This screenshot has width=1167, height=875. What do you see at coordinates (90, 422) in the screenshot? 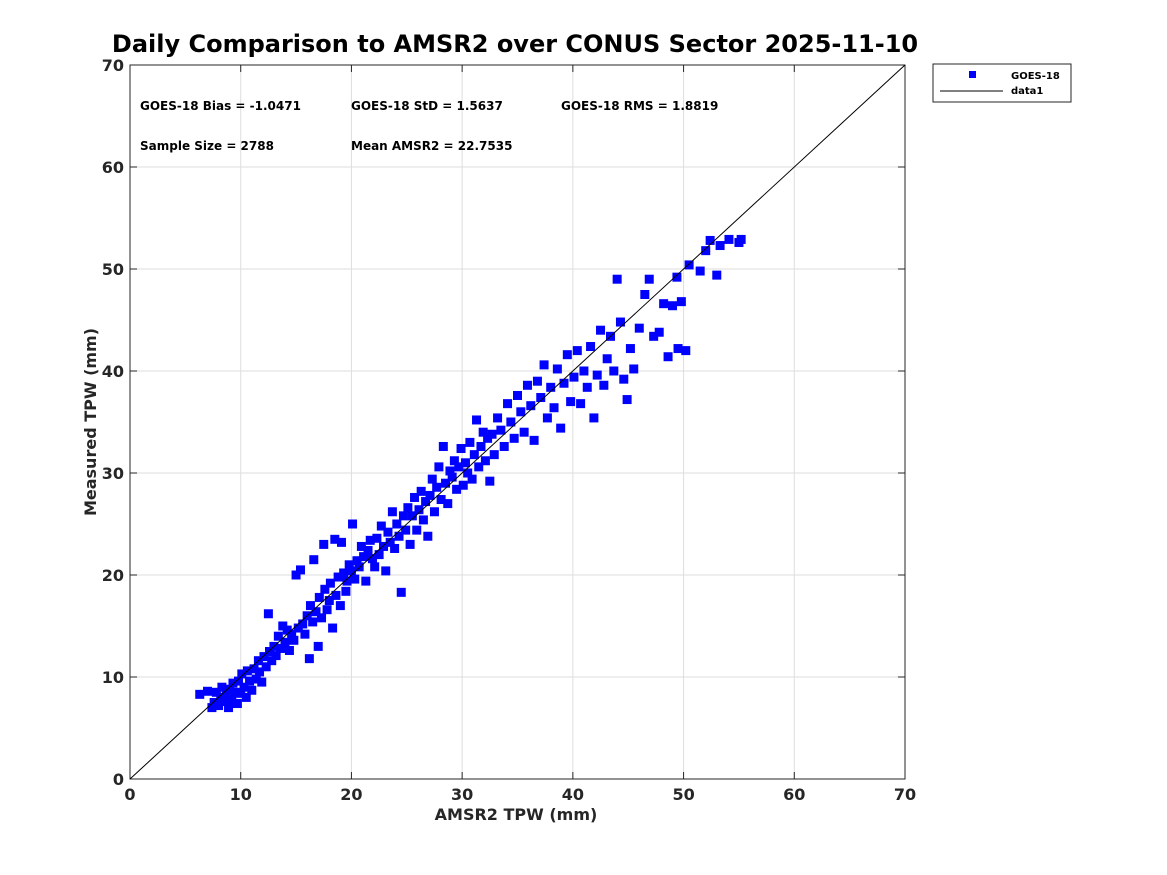
I see `y-axis-label: Measured TPW (mm)` at bounding box center [90, 422].